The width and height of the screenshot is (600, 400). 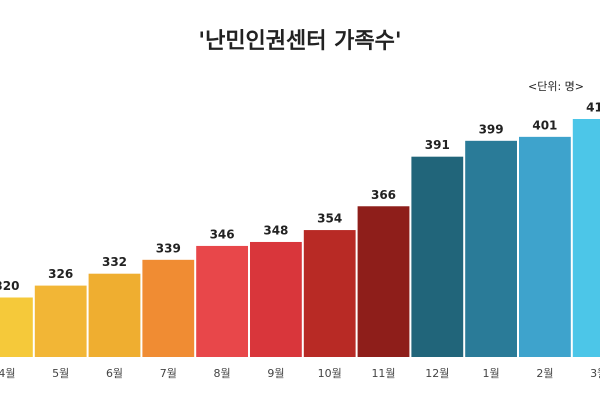 I want to click on value-label: 410, so click(x=593, y=108).